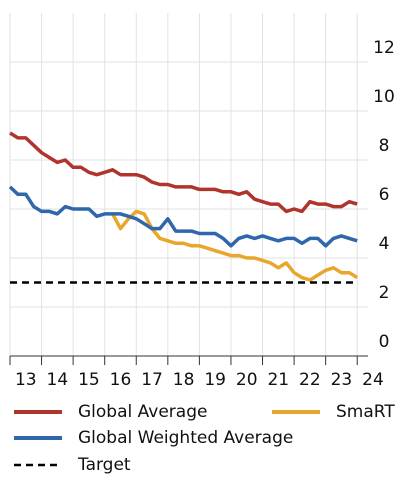 Image resolution: width=401 pixels, height=482 pixels. Describe the element at coordinates (384, 48) in the screenshot. I see `y-tick-label: 12` at that location.